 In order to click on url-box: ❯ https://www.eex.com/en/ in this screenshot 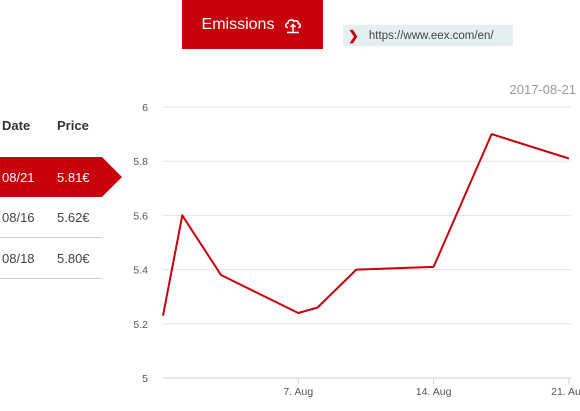, I will do `click(428, 35)`.